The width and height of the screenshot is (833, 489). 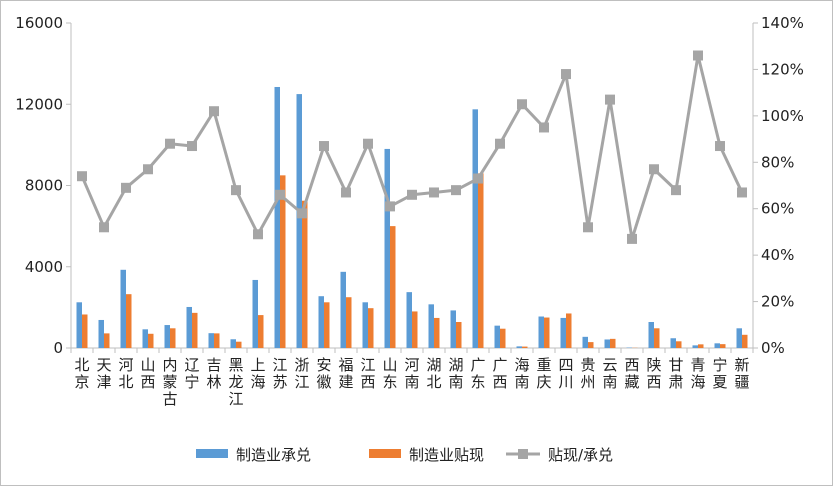 I want to click on bar-制造业贴现-湖北, so click(x=437, y=333).